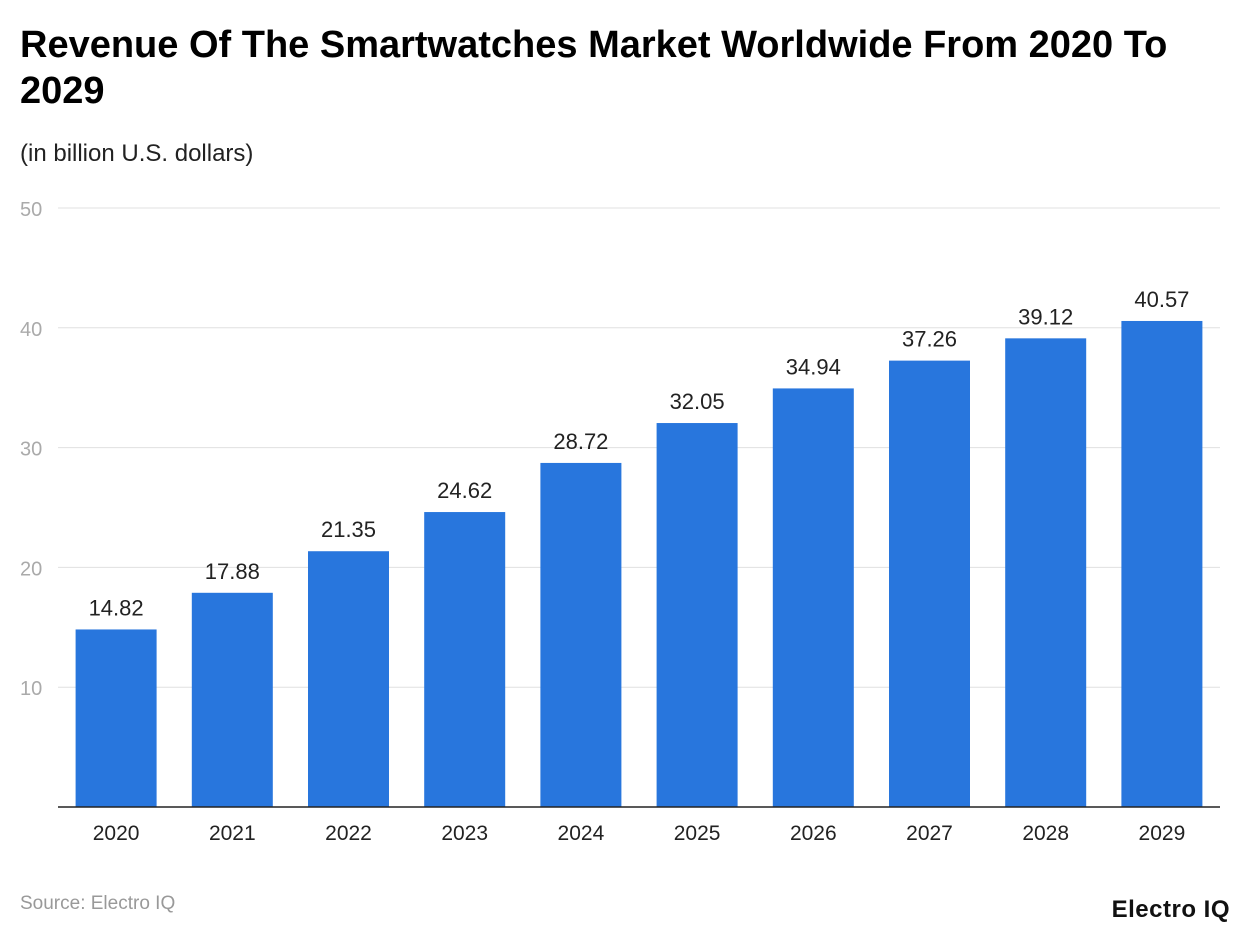 The height and width of the screenshot is (938, 1240). Describe the element at coordinates (348, 529) in the screenshot. I see `data-label: 21.35` at that location.